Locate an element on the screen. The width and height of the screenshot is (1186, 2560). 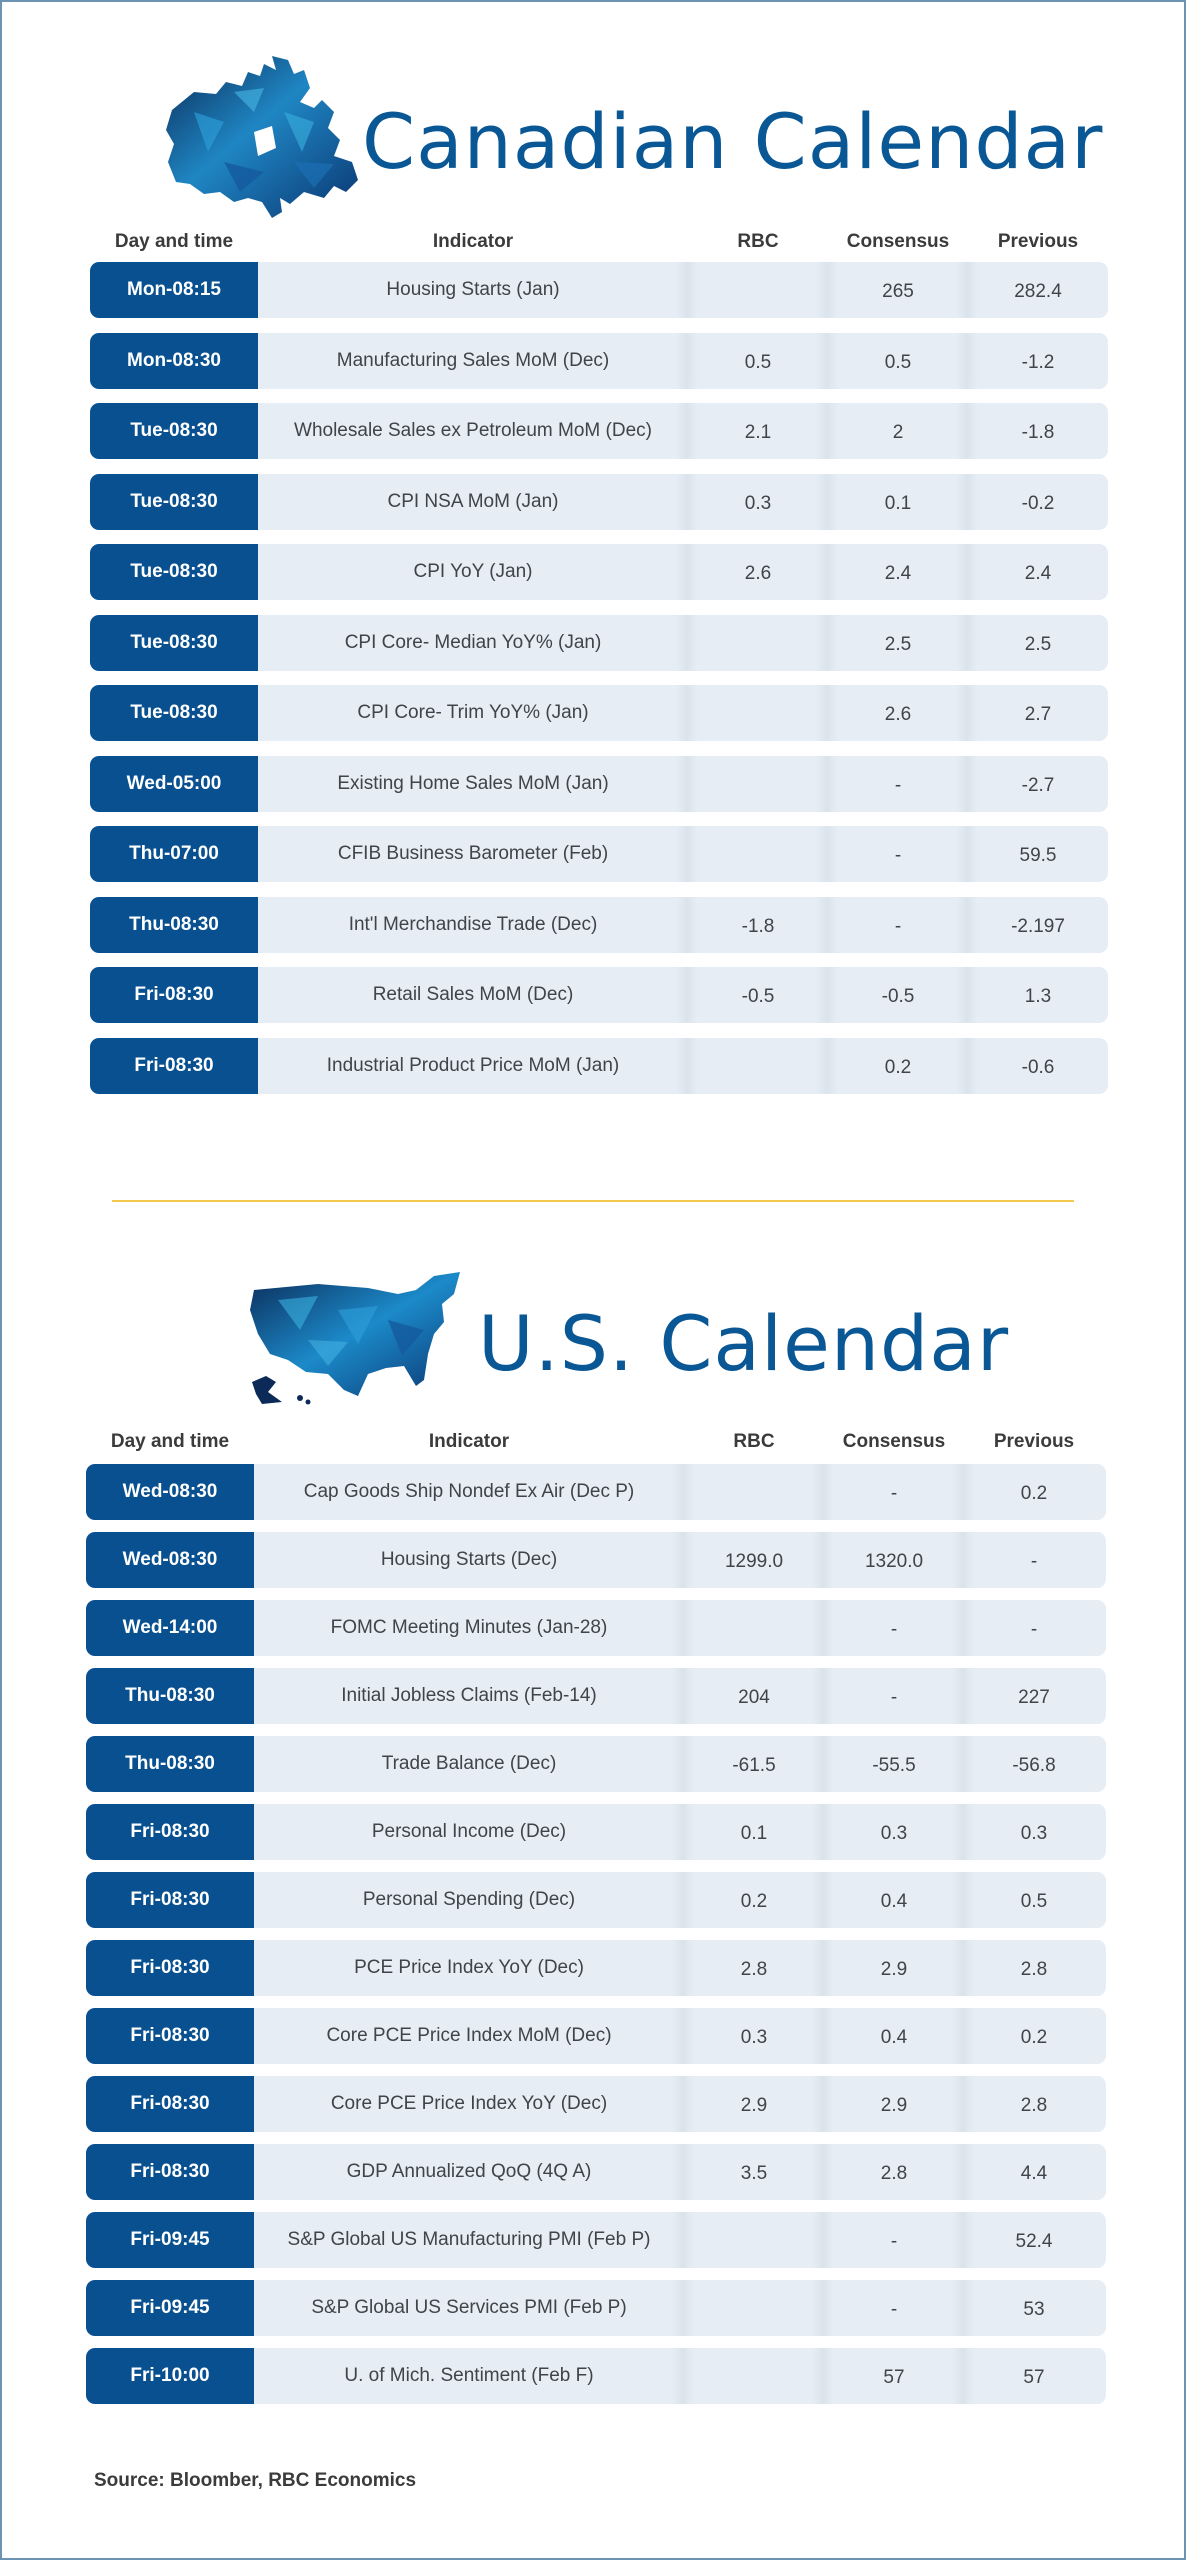
row-body: U. of Mich. Sentiment (Feb F) 57 57 is located at coordinates (680, 2376).